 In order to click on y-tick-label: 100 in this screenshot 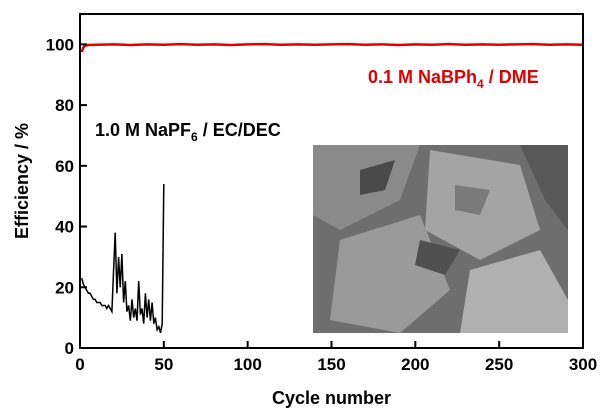, I will do `click(60, 44)`.